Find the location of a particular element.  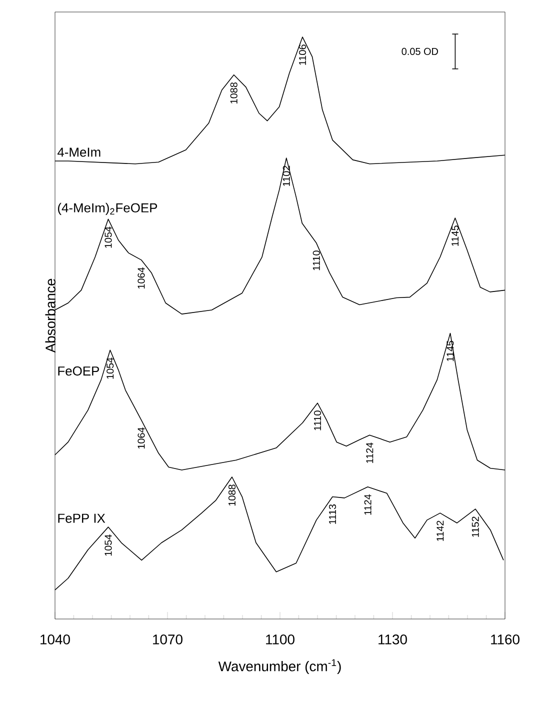

y-axis-title: Absorbance is located at coordinates (50, 315).